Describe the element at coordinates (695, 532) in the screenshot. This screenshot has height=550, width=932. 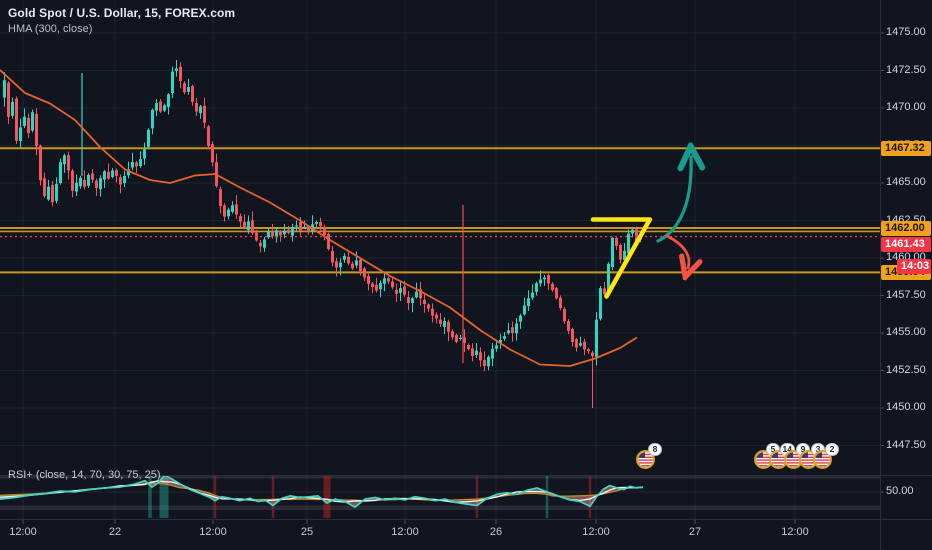
I see `time-tick-label: 27` at that location.